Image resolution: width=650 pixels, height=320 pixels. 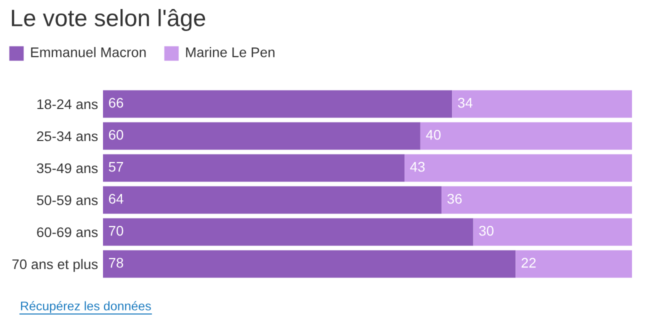 What do you see at coordinates (116, 135) in the screenshot?
I see `data-label: 60` at bounding box center [116, 135].